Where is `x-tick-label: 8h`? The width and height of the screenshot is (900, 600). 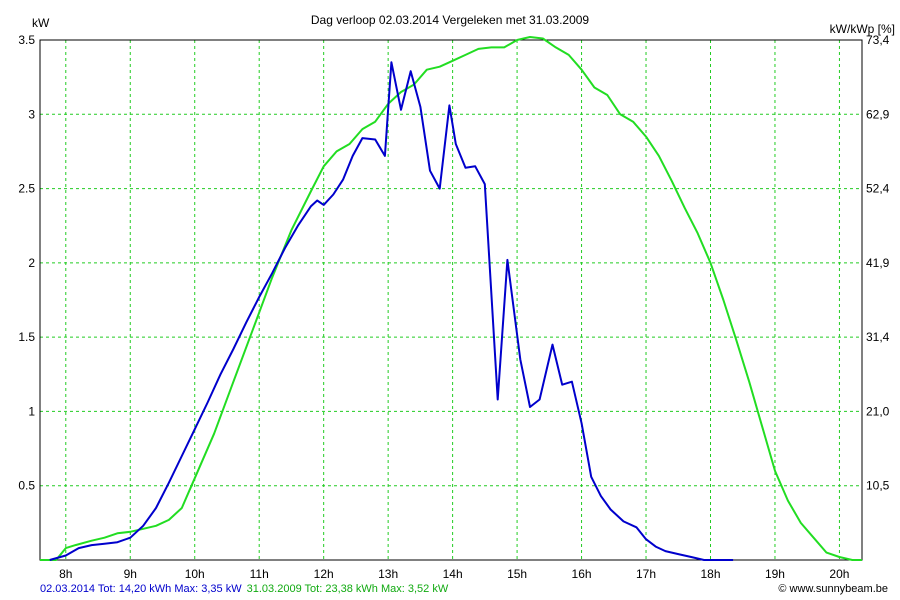
x-tick-label: 8h is located at coordinates (65, 574).